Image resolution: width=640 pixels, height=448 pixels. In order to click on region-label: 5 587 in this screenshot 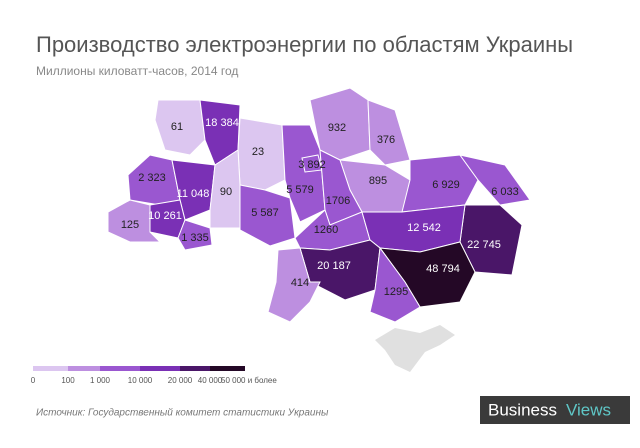, I will do `click(265, 213)`.